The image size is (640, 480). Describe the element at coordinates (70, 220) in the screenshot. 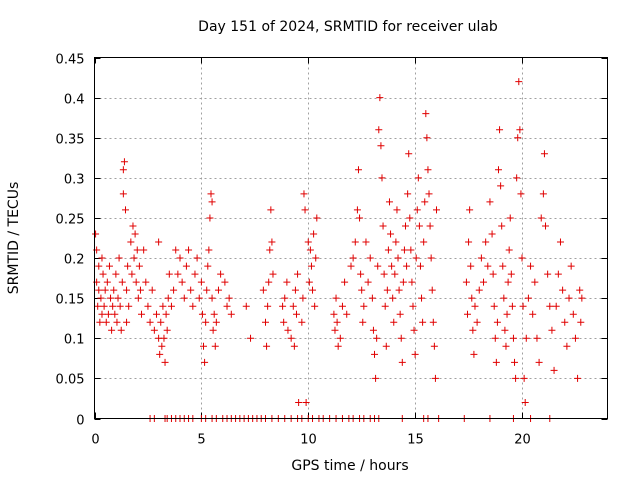

I see `y-tick-label: 0.25` at that location.